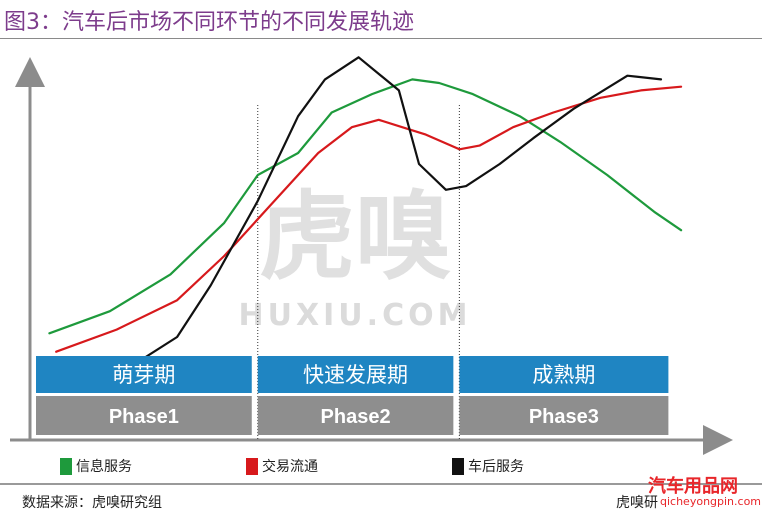  What do you see at coordinates (693, 486) in the screenshot?
I see `site-watermark: 汽车用品网` at bounding box center [693, 486].